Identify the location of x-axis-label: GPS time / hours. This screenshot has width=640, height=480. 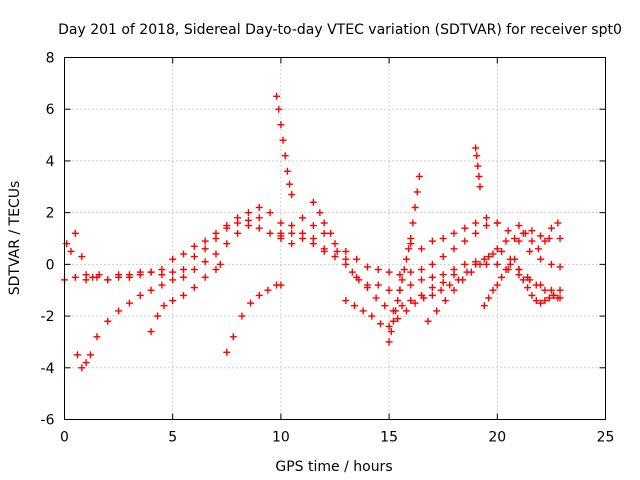
(333, 467).